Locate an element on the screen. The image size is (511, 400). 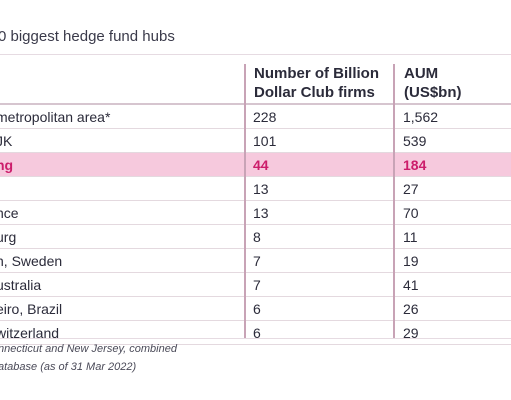
cell-aum: 19 is located at coordinates (411, 261).